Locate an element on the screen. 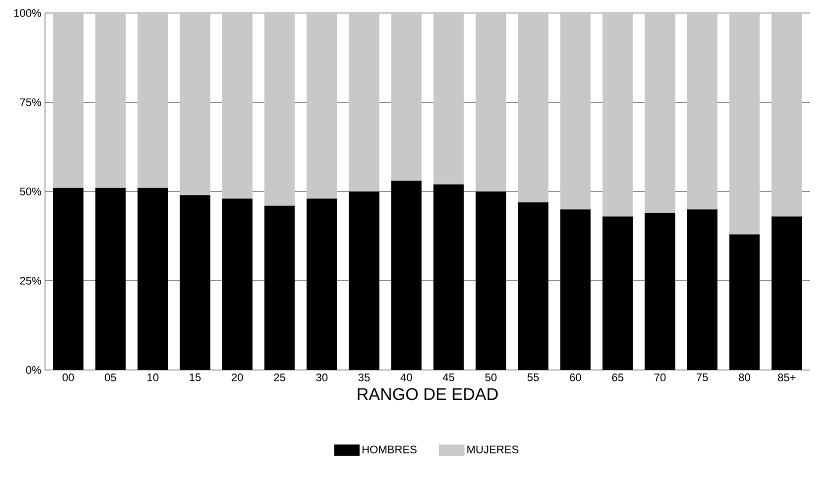 The width and height of the screenshot is (829, 485). legend-label: MUJERES is located at coordinates (492, 450).